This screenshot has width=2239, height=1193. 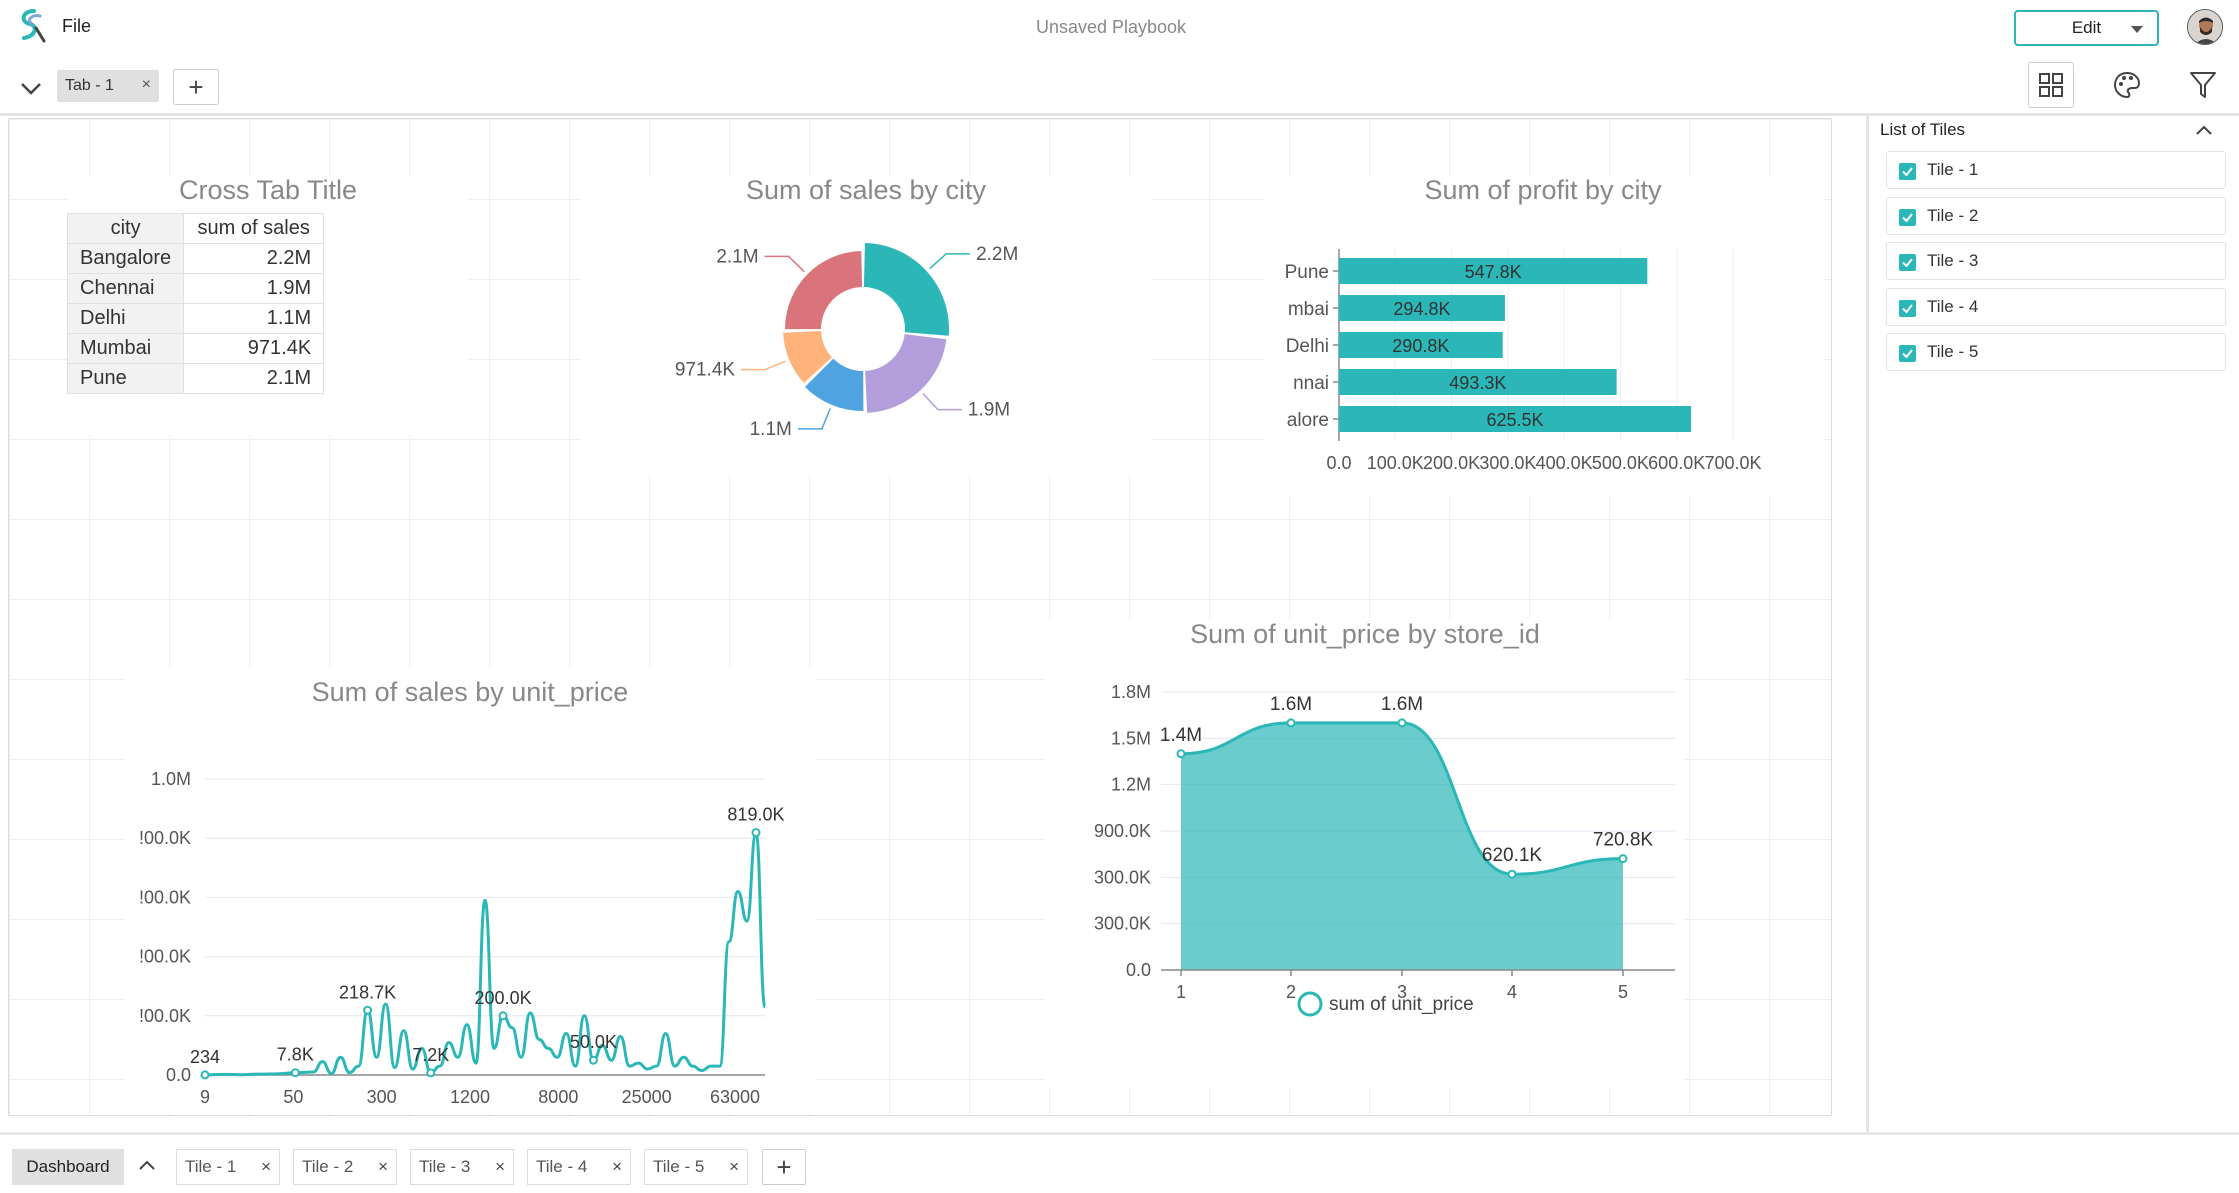 I want to click on tile-title: Sum of sales by unit_price, so click(x=470, y=692).